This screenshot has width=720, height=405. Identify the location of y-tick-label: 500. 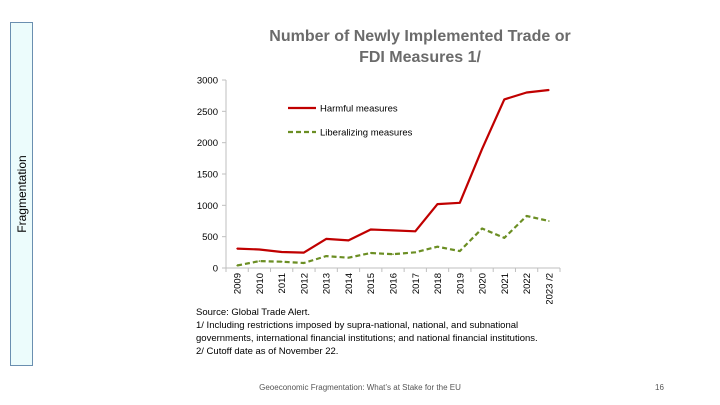
(210, 237).